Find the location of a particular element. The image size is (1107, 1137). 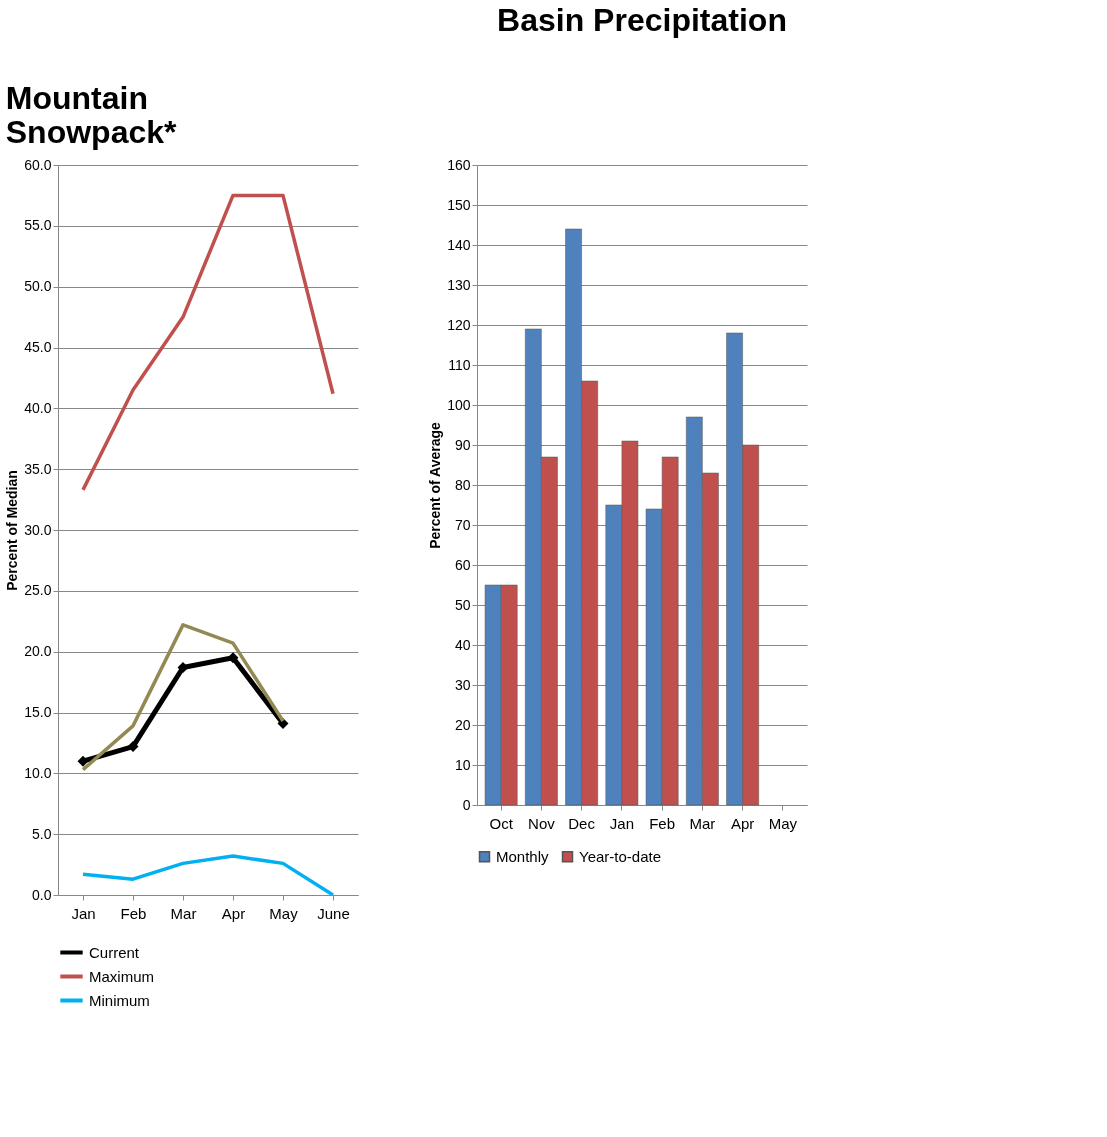

y-tick-label: 140 is located at coordinates (459, 244).